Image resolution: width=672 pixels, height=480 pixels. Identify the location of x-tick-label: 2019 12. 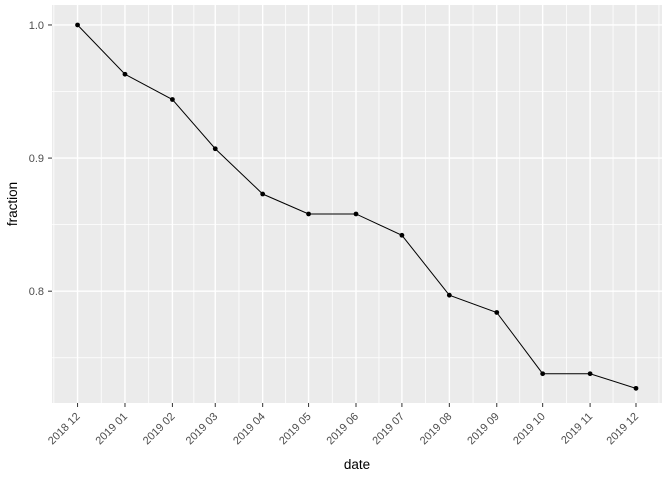
(623, 429).